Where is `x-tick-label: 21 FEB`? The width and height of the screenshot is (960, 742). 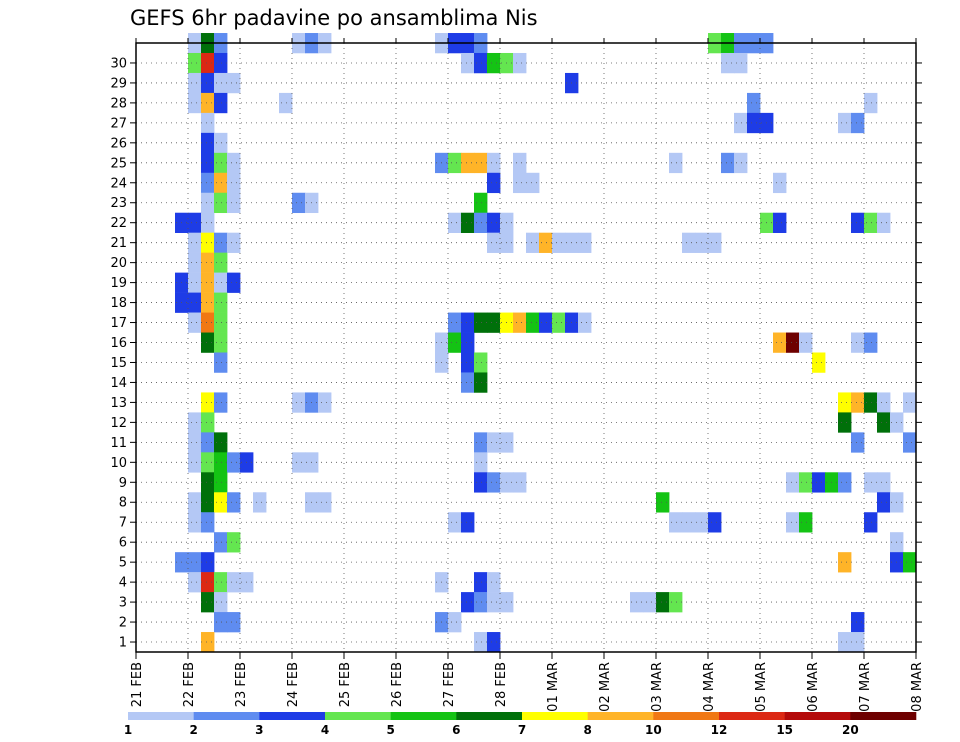
x-tick-label: 21 FEB is located at coordinates (137, 684).